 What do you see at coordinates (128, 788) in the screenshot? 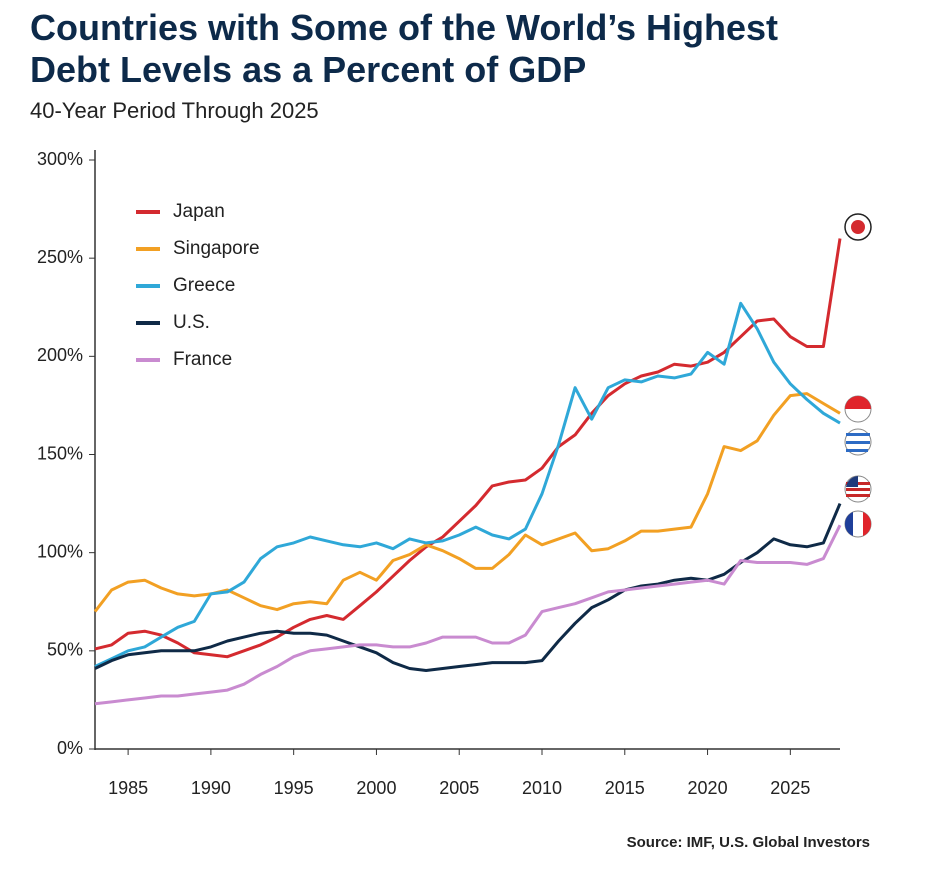
I see `x-tick-label: 1985` at bounding box center [128, 788].